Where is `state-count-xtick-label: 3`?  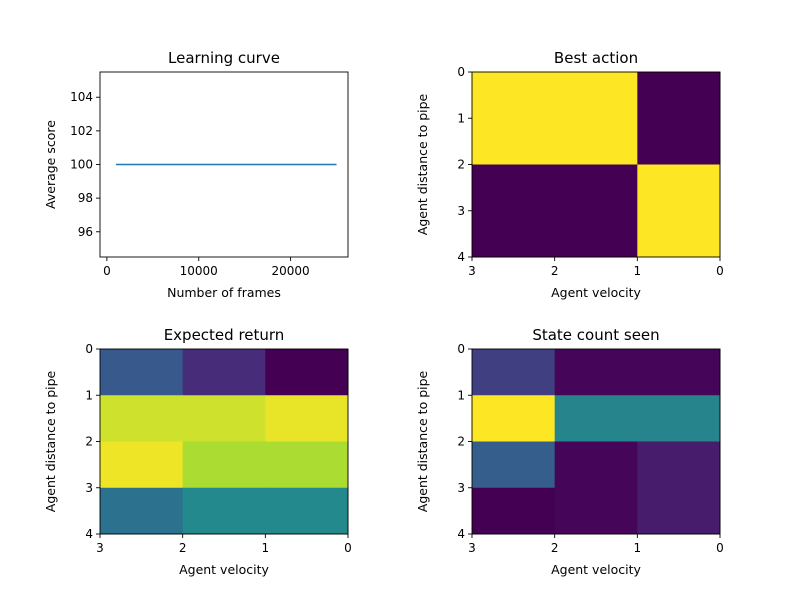
state-count-xtick-label: 3 is located at coordinates (472, 548).